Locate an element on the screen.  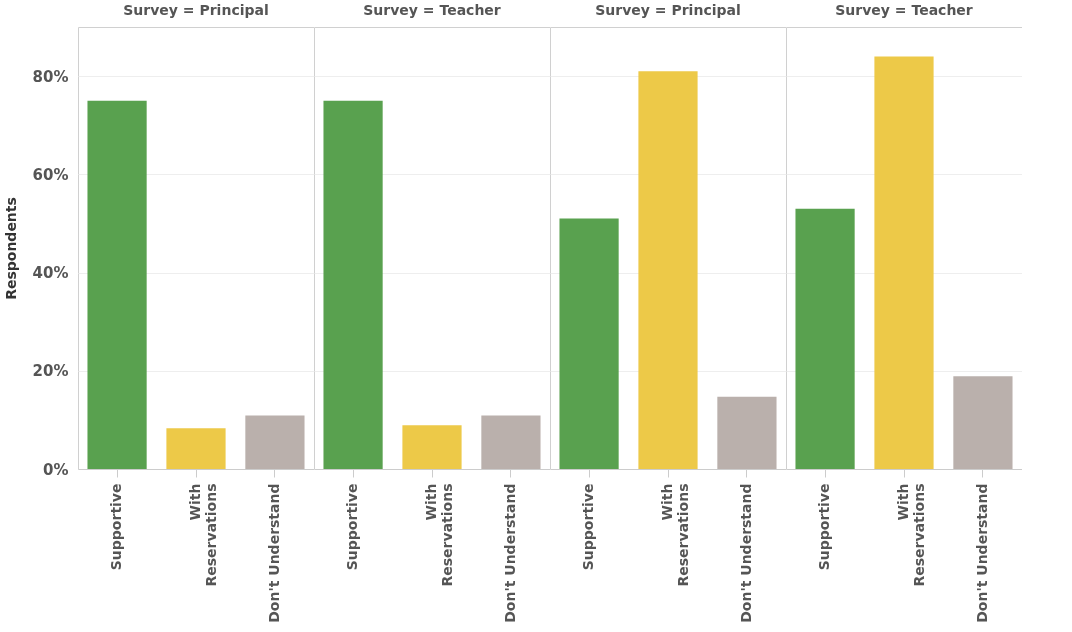
y-tick-label: 80% is located at coordinates (50, 76).